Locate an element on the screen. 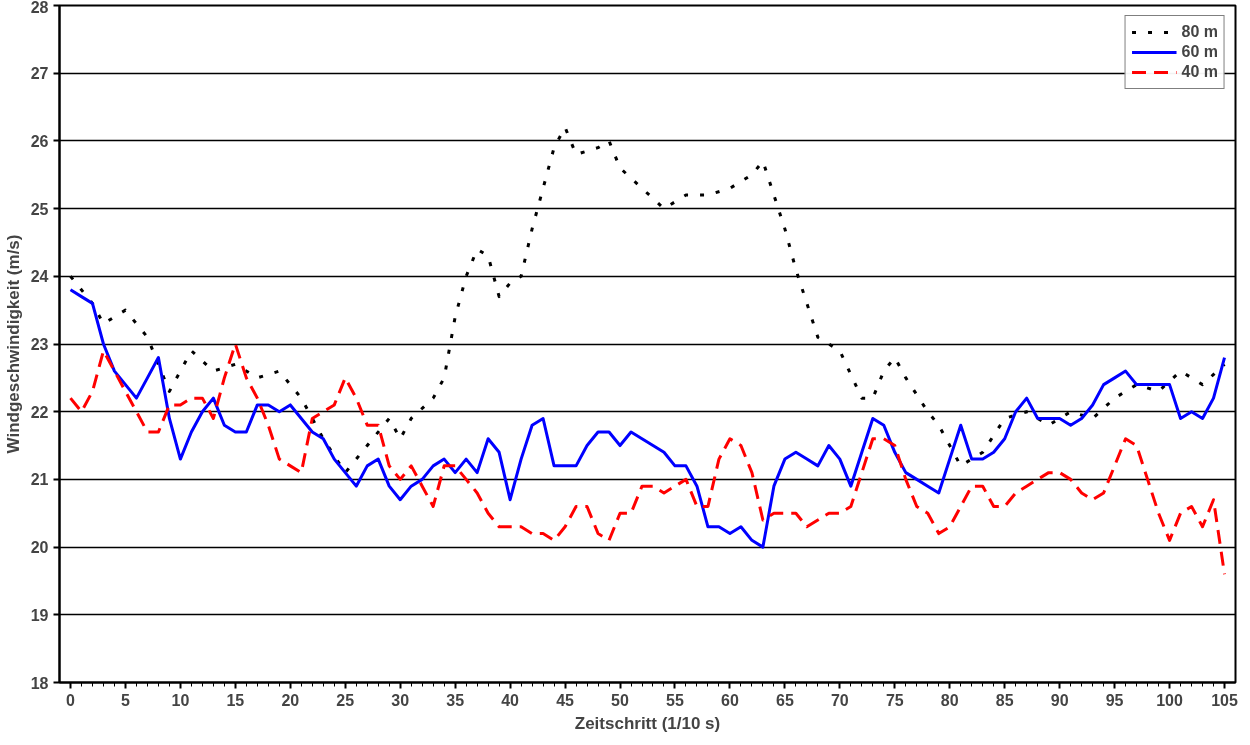 The image size is (1250, 745). y-axis-title: Windgeschwindigkeit (m/s) is located at coordinates (13, 344).